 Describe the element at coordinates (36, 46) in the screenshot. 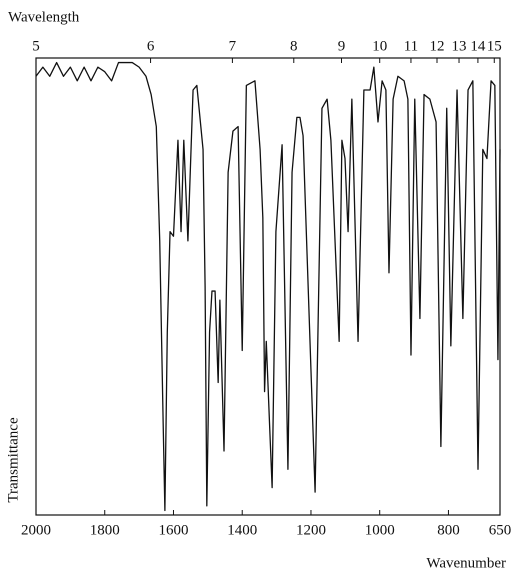

I see `x2-tick-label: 5` at that location.